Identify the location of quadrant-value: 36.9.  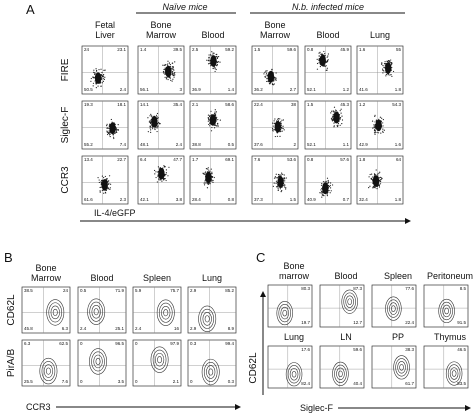
(196, 89).